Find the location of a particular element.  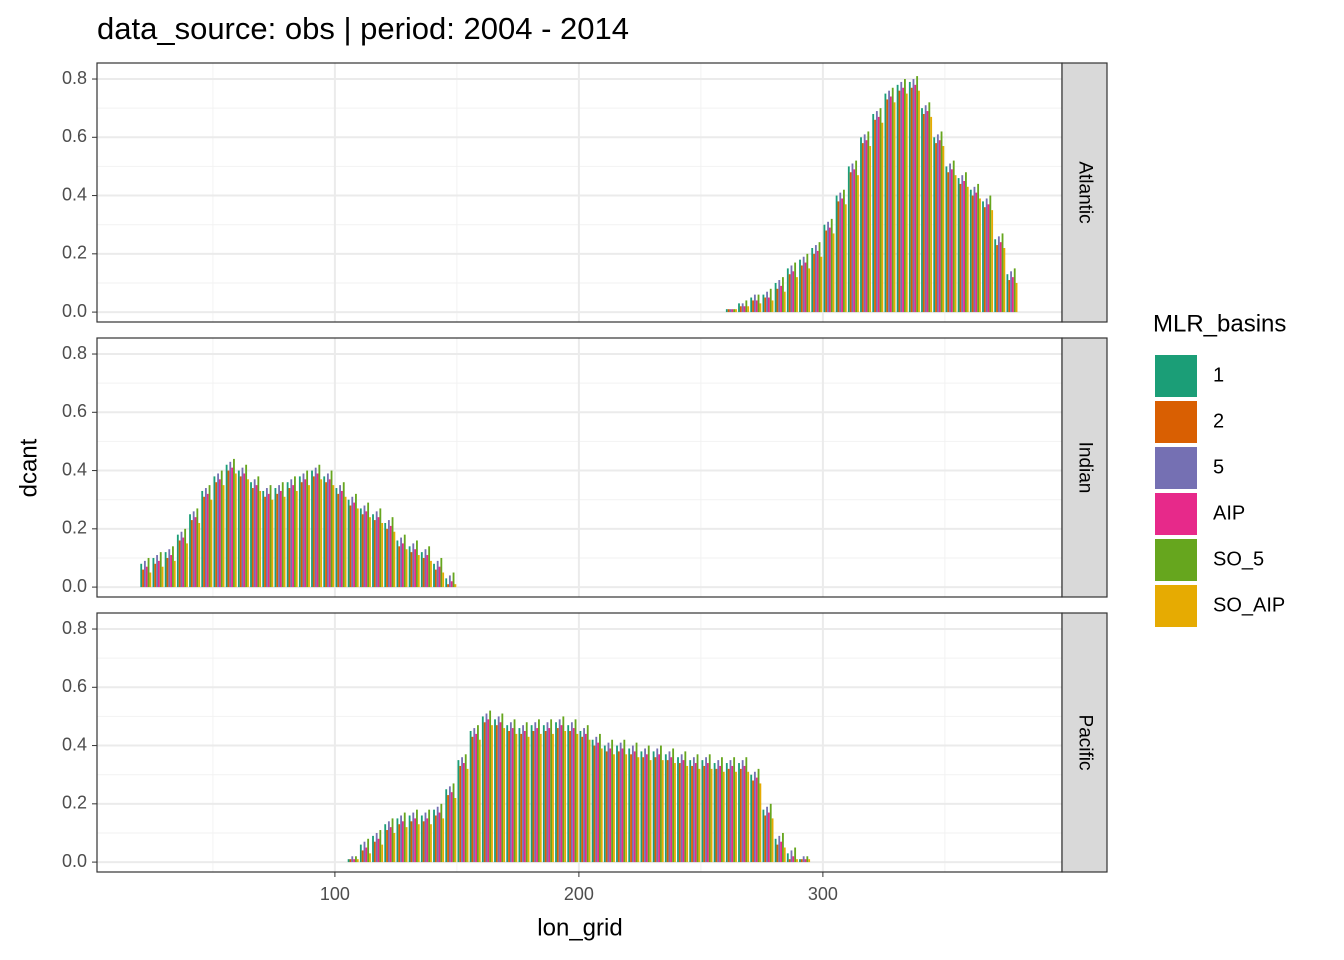

strip is located at coordinates (1084, 742).